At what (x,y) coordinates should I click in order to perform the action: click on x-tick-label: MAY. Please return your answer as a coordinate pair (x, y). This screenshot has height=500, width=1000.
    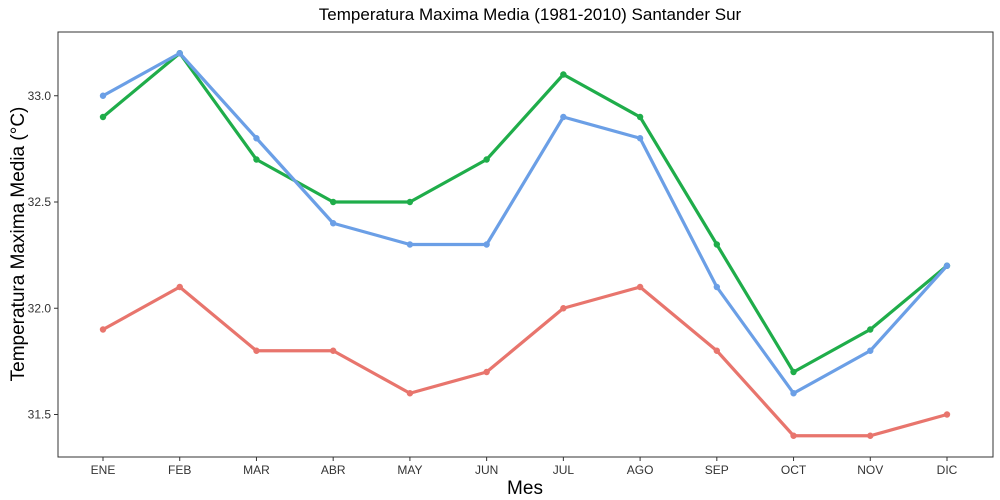
    Looking at the image, I should click on (409, 470).